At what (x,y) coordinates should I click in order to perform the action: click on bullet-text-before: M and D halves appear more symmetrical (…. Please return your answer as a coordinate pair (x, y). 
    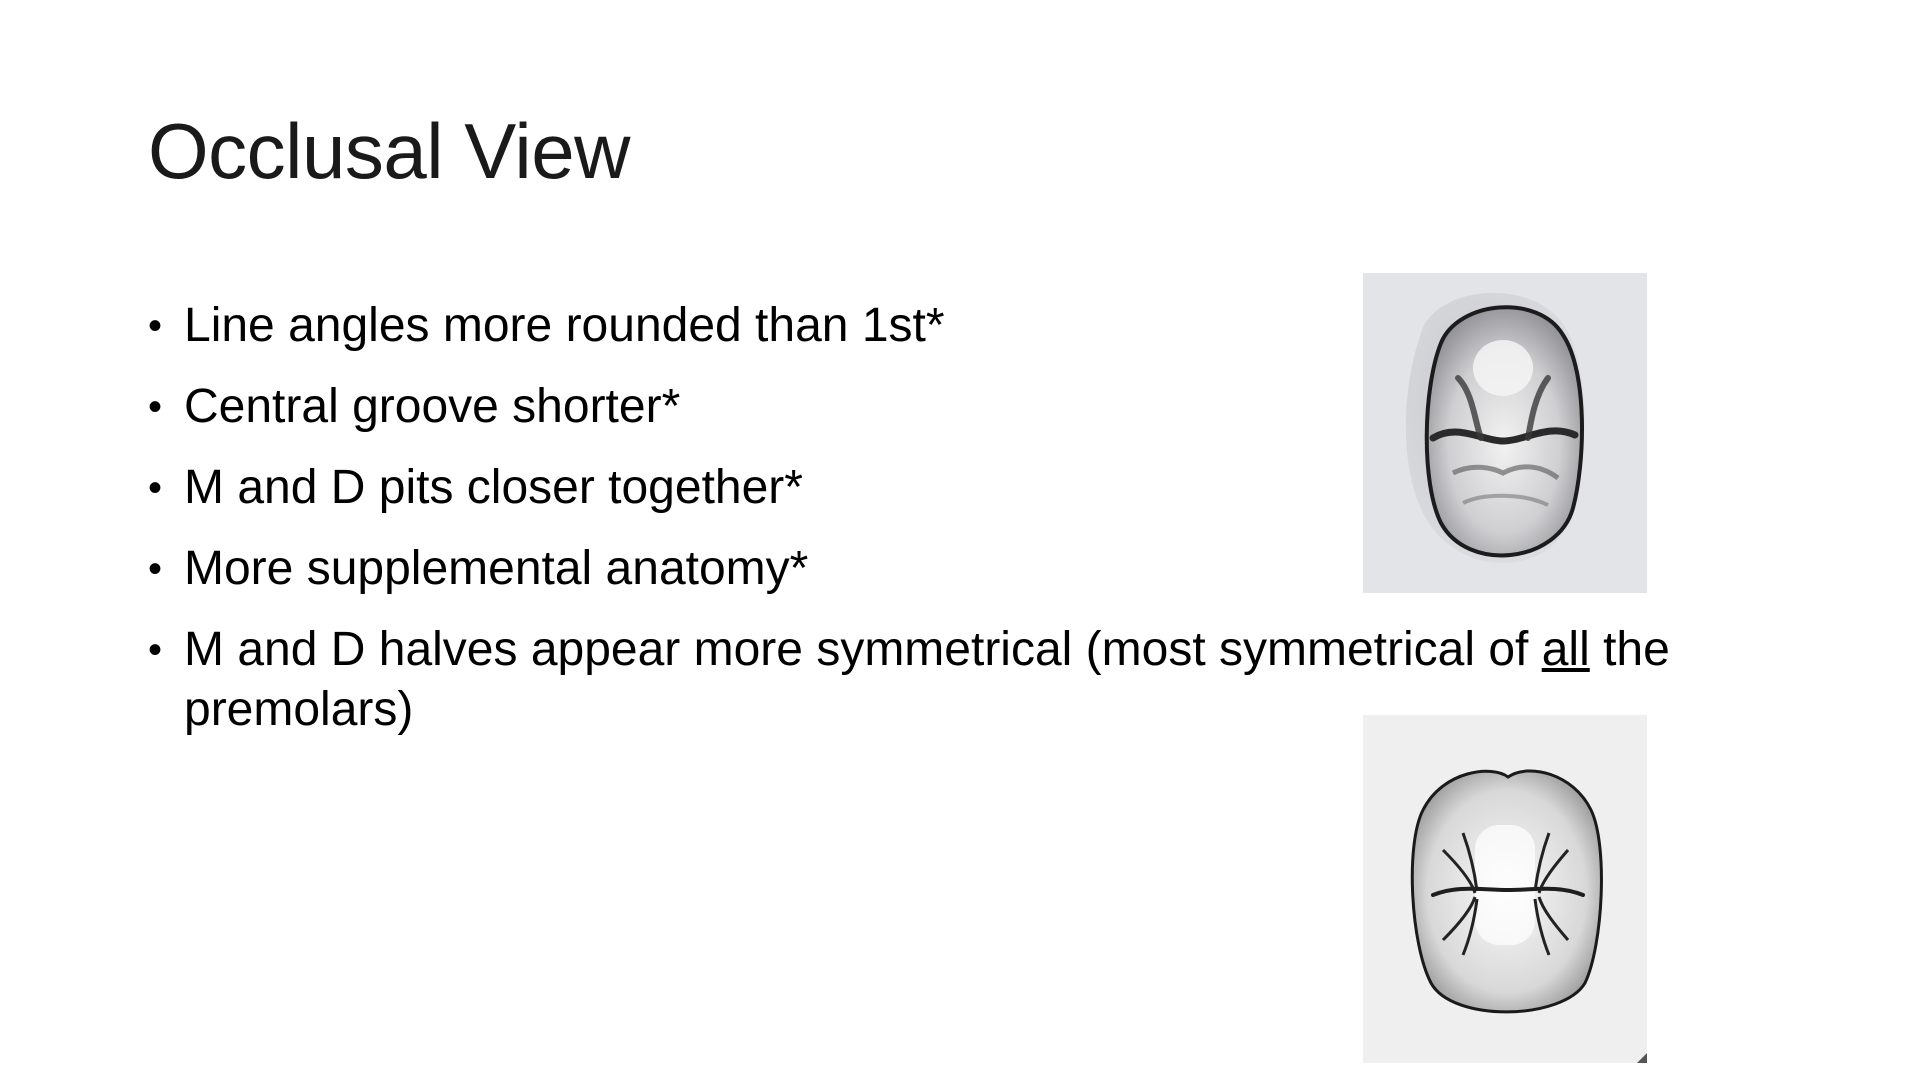
    Looking at the image, I should click on (863, 649).